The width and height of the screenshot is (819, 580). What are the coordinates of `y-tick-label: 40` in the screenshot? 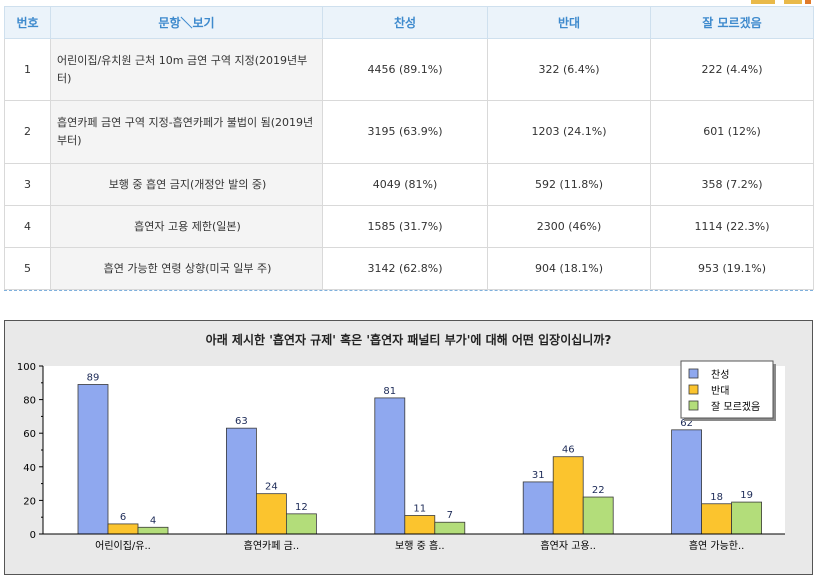 It's located at (29, 468).